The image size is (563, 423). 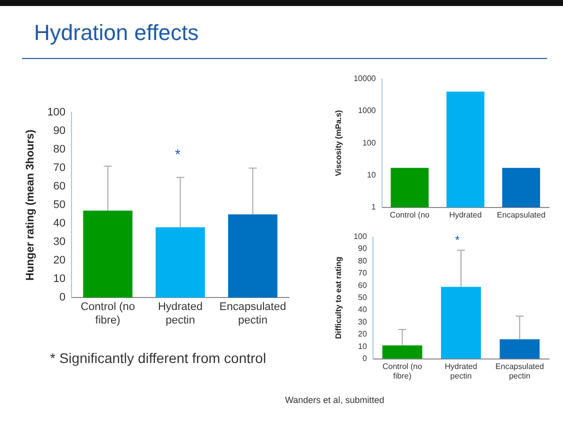 What do you see at coordinates (365, 79) in the screenshot?
I see `y-tick-label: 10000` at bounding box center [365, 79].